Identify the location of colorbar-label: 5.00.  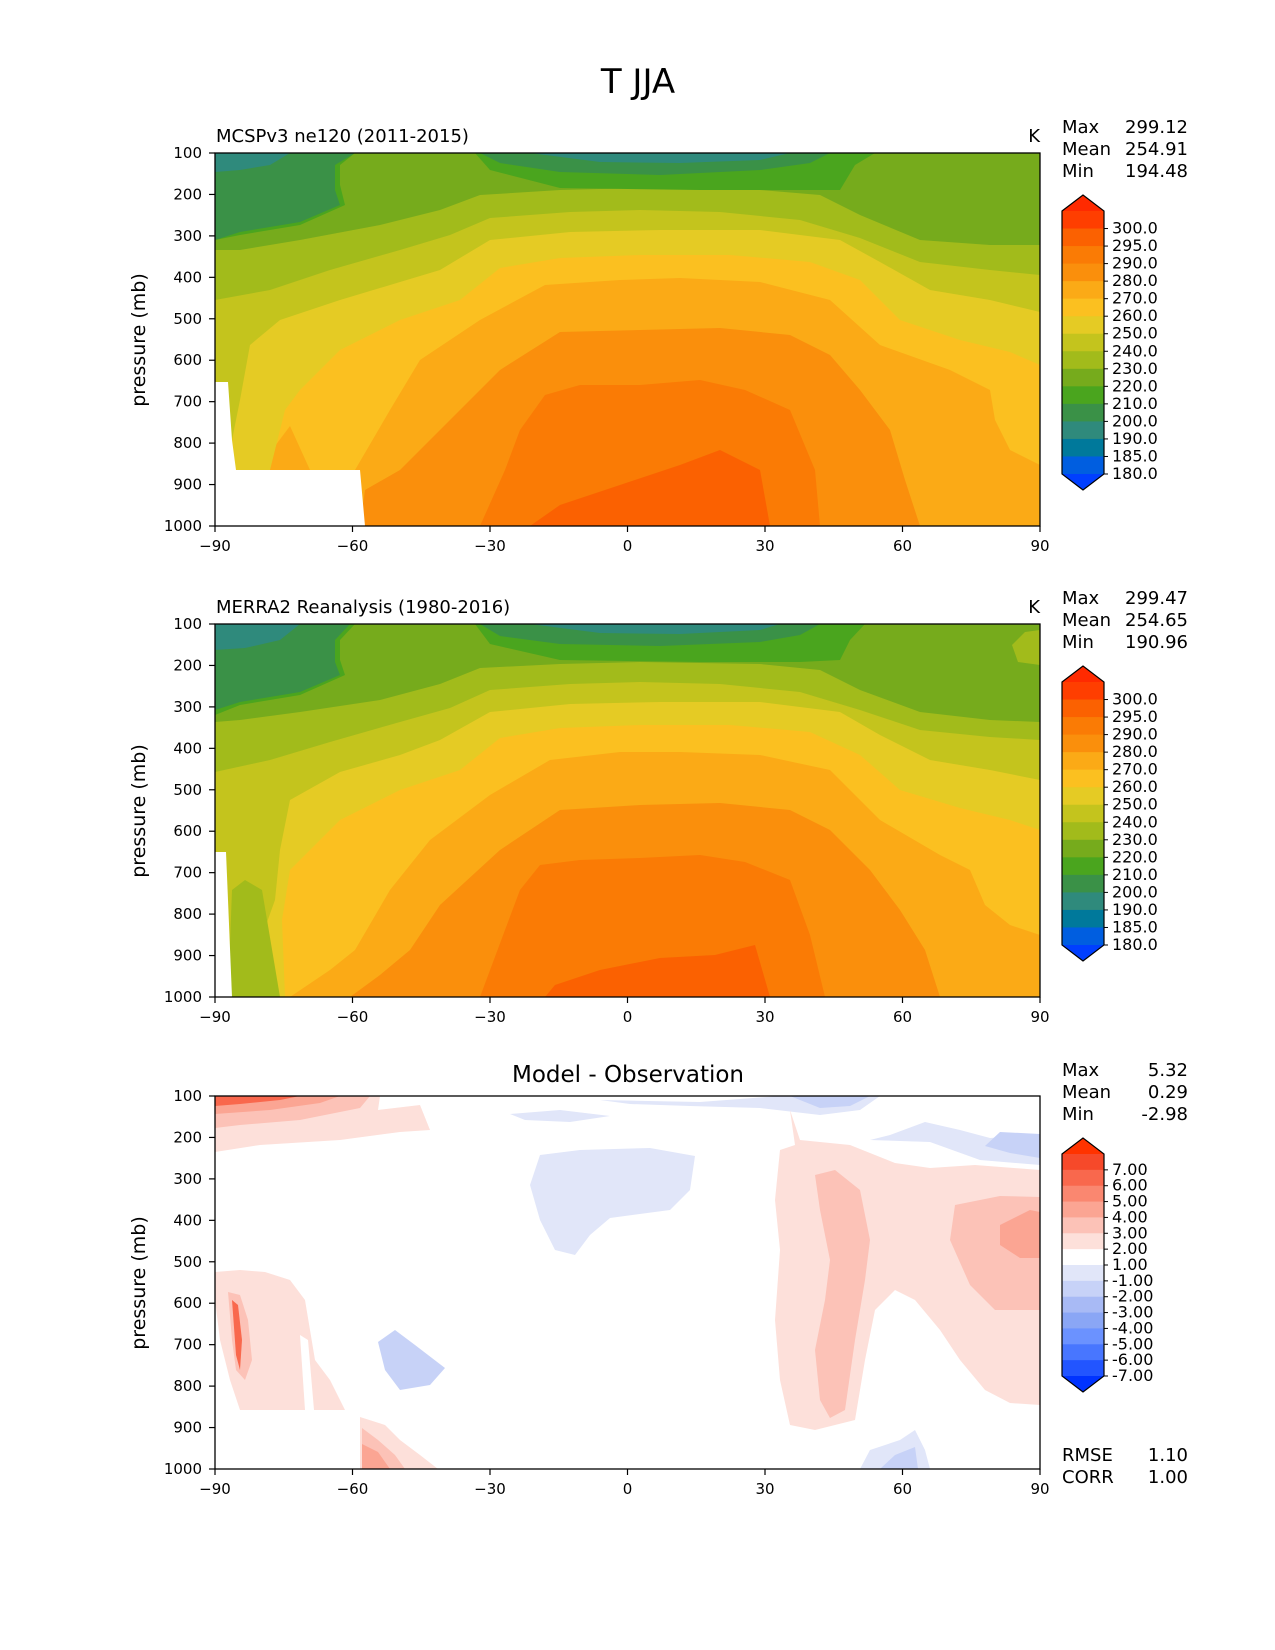
(1130, 1201).